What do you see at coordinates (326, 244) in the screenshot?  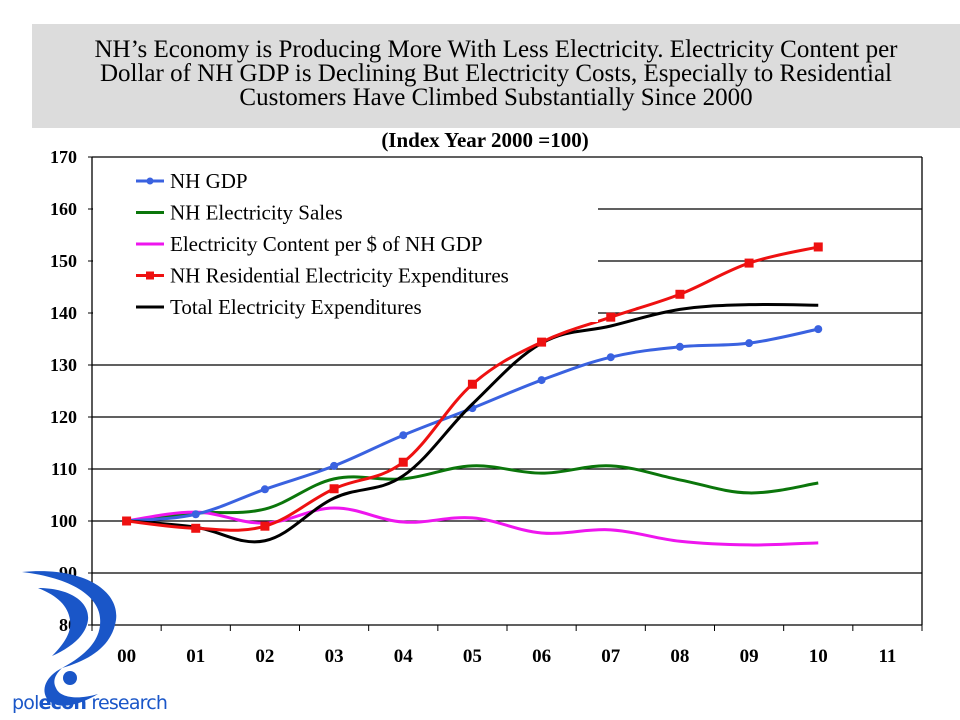 I see `legend-label: Electricity Content per $ of NH GDP` at bounding box center [326, 244].